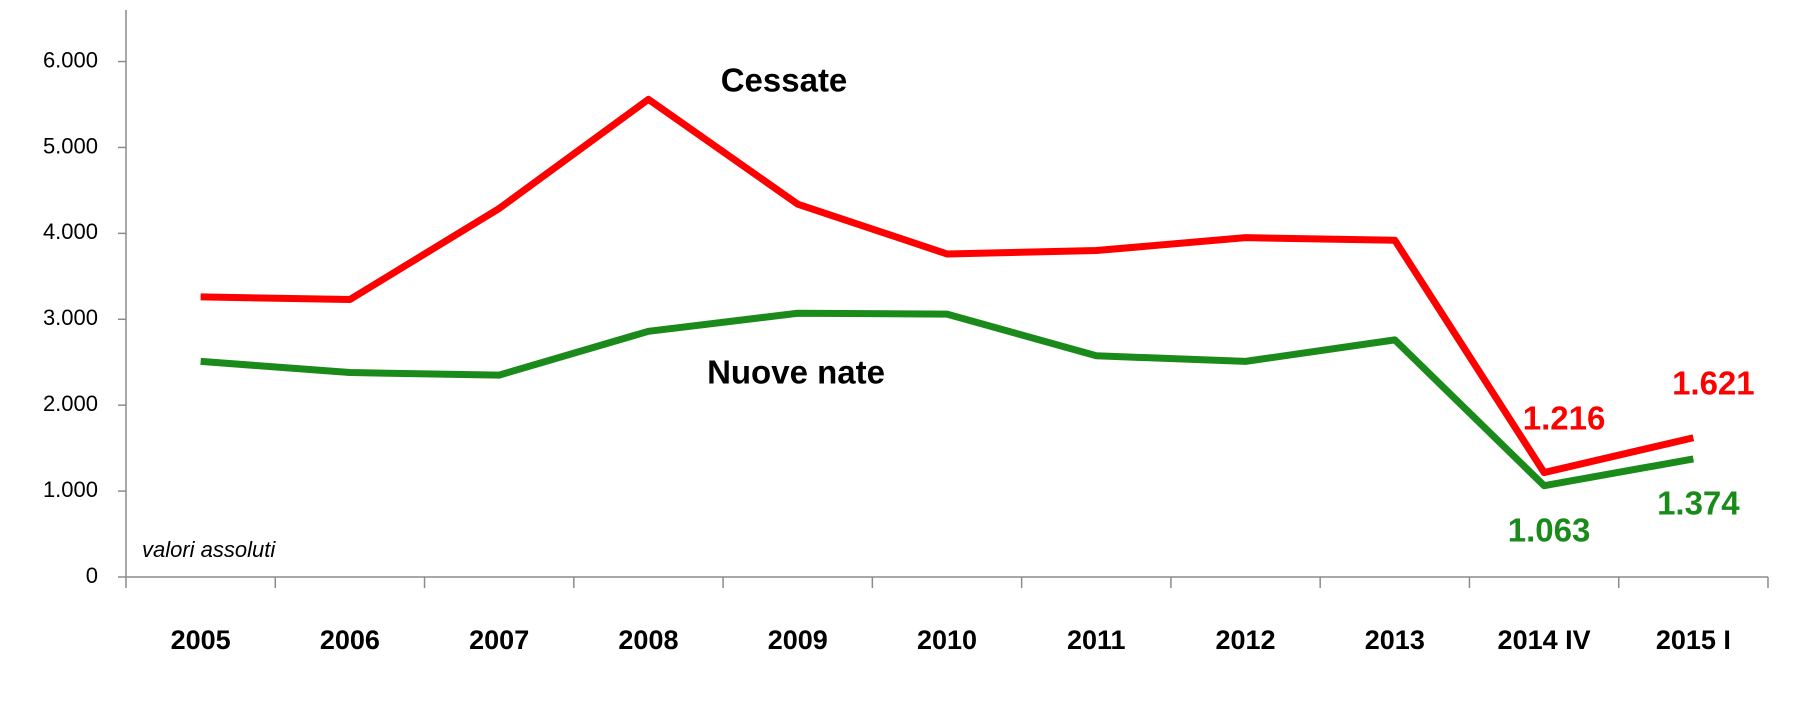 The height and width of the screenshot is (727, 1808). Describe the element at coordinates (1713, 382) in the screenshot. I see `data-label: 1.621` at that location.